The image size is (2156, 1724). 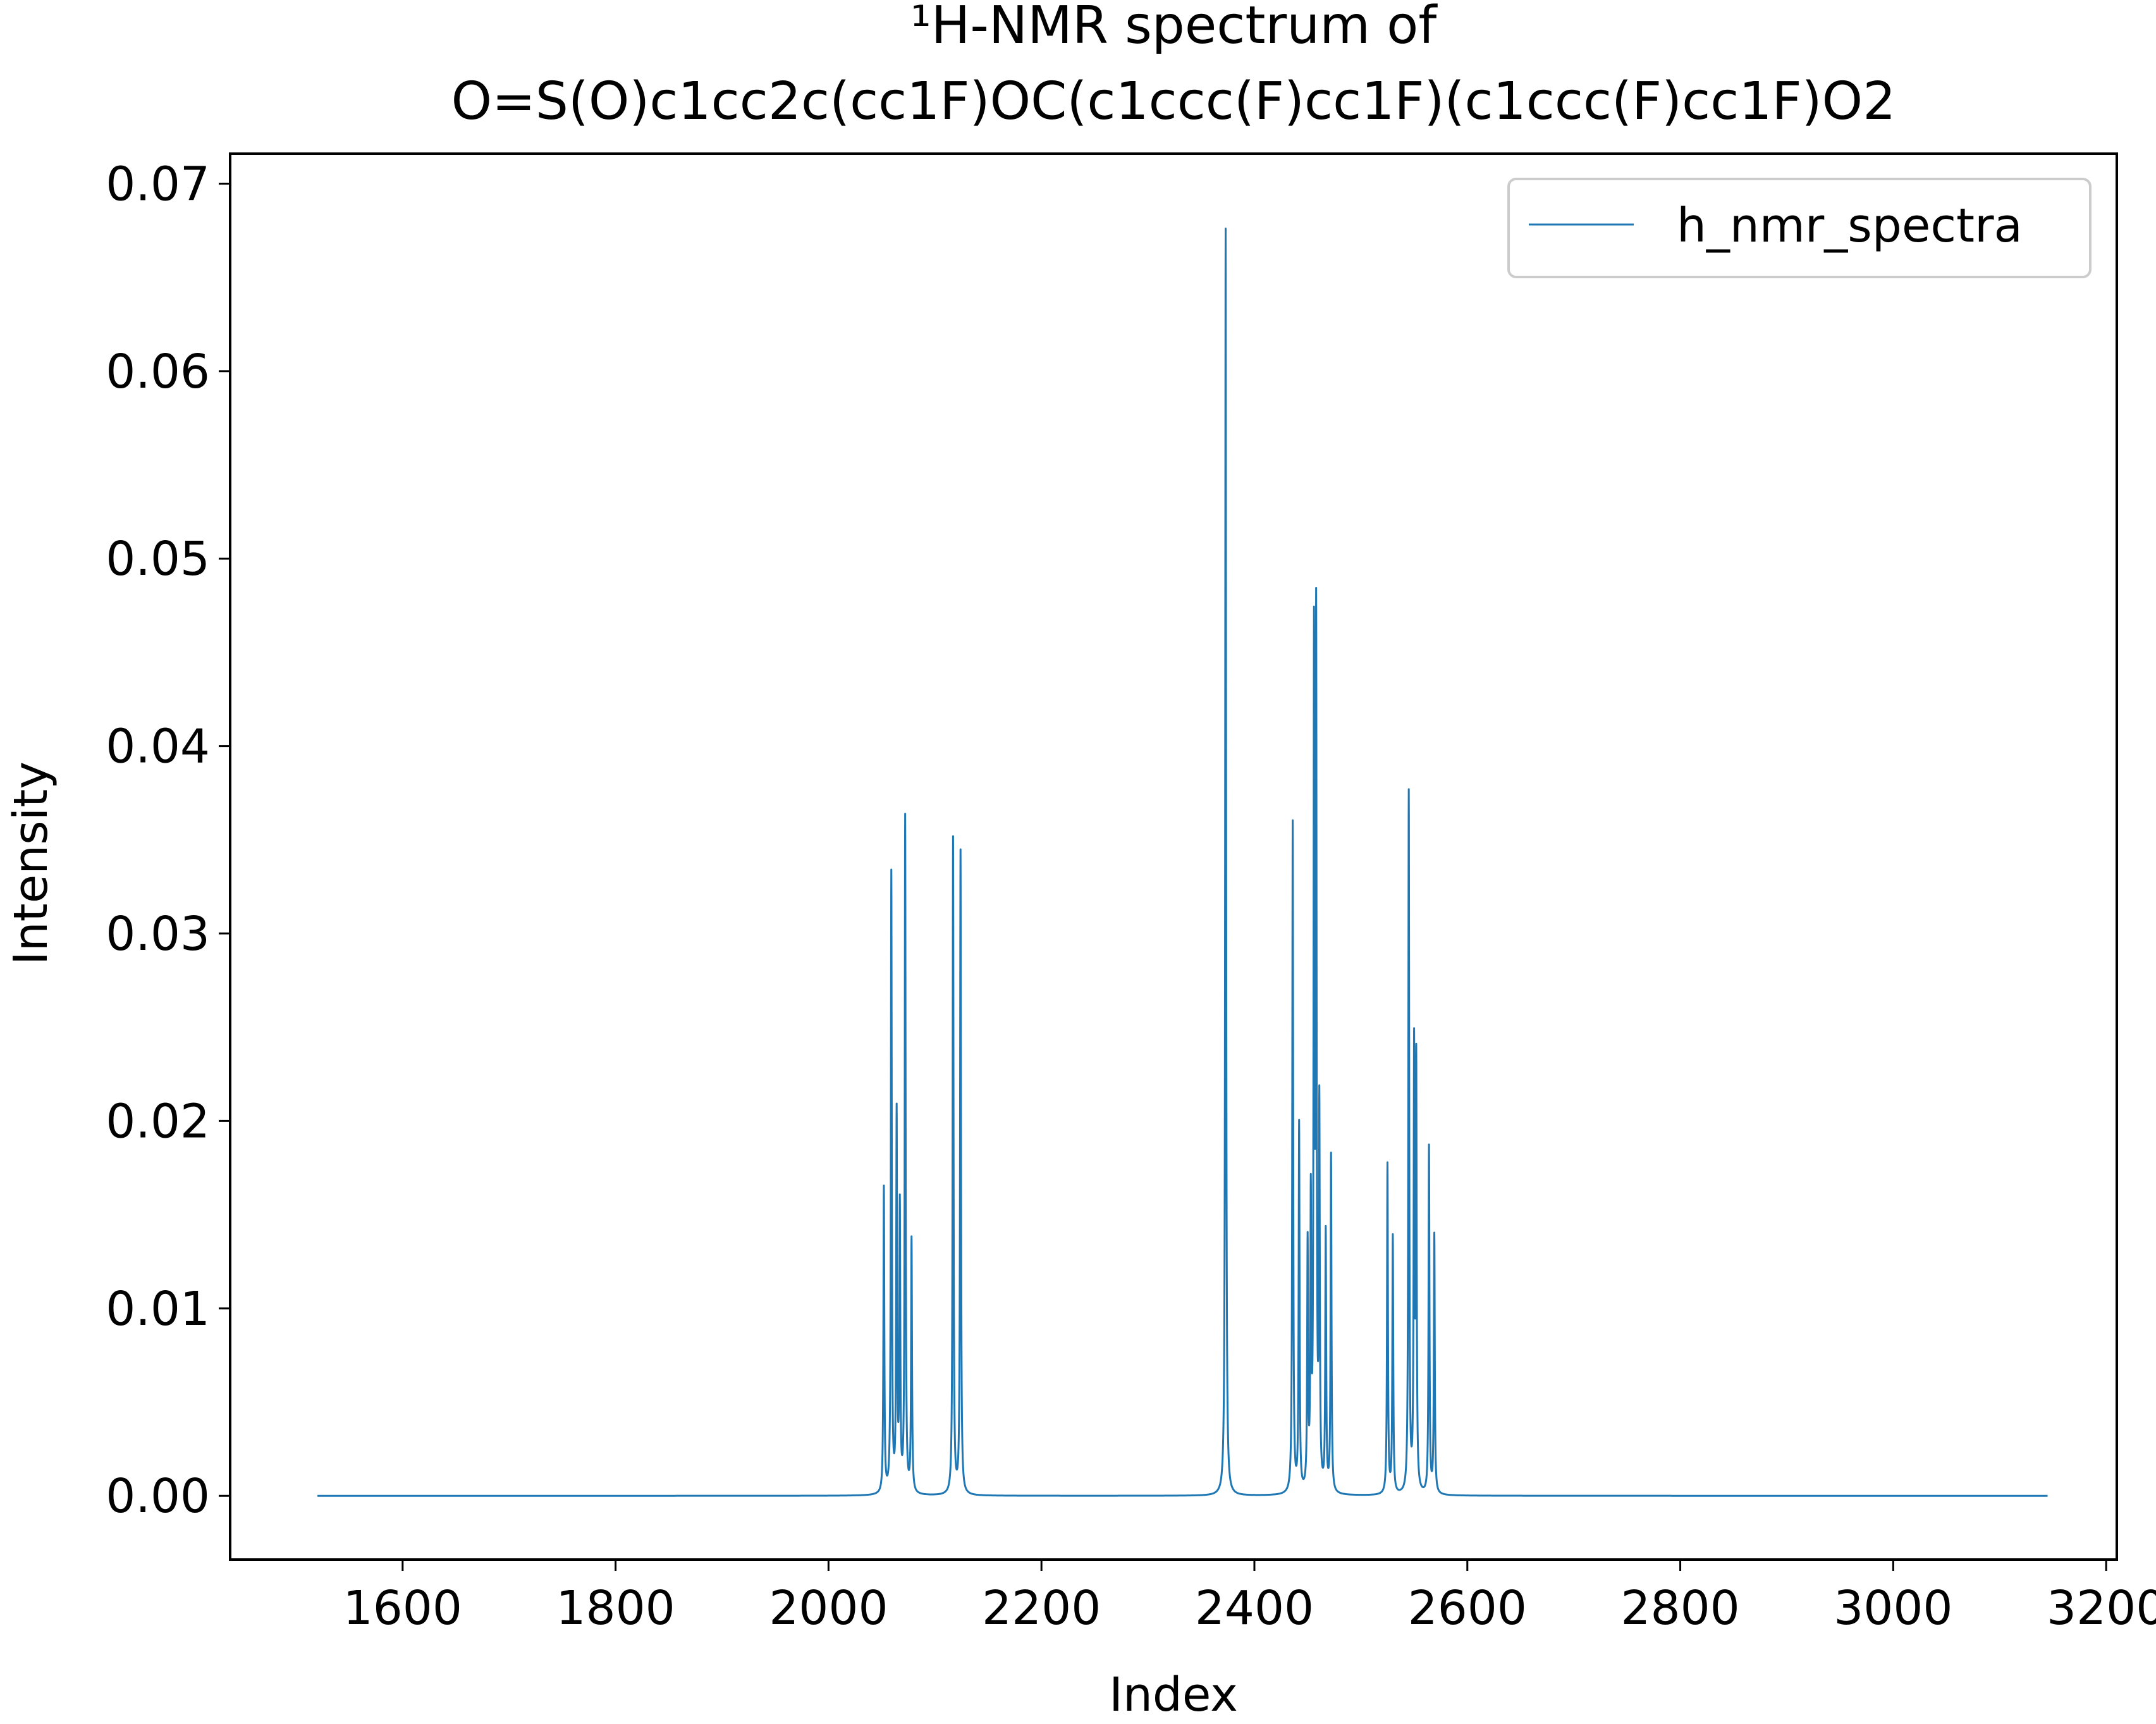 What do you see at coordinates (402, 1608) in the screenshot?
I see `x-tick-label: 1600` at bounding box center [402, 1608].